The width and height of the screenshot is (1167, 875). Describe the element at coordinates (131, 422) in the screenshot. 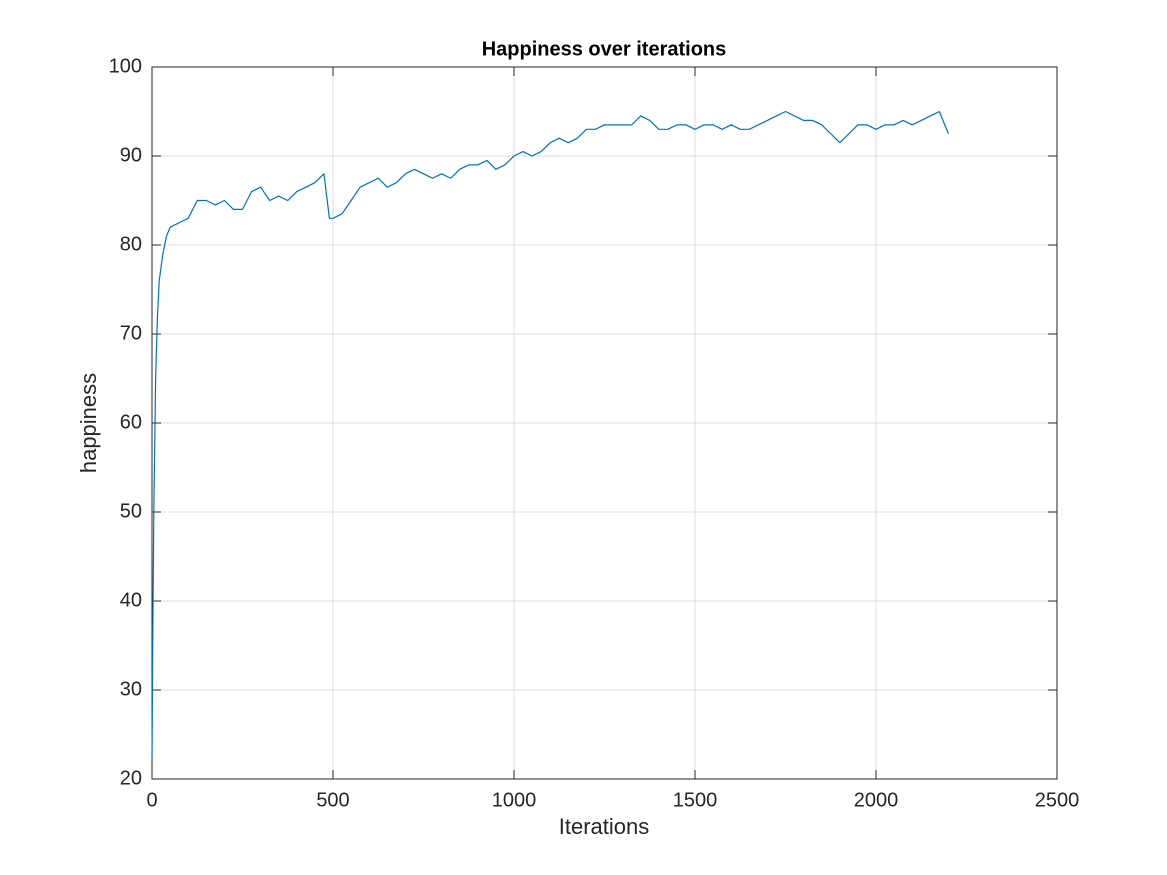

I see `y-tick-label: 60` at that location.